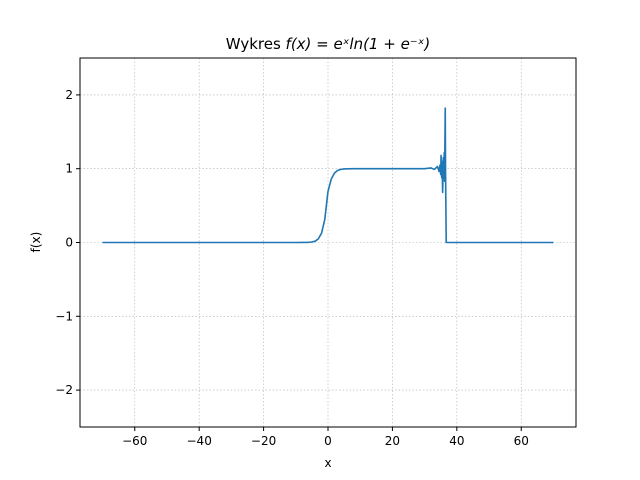 This screenshot has width=640, height=480. I want to click on x-tick-label: 20, so click(392, 441).